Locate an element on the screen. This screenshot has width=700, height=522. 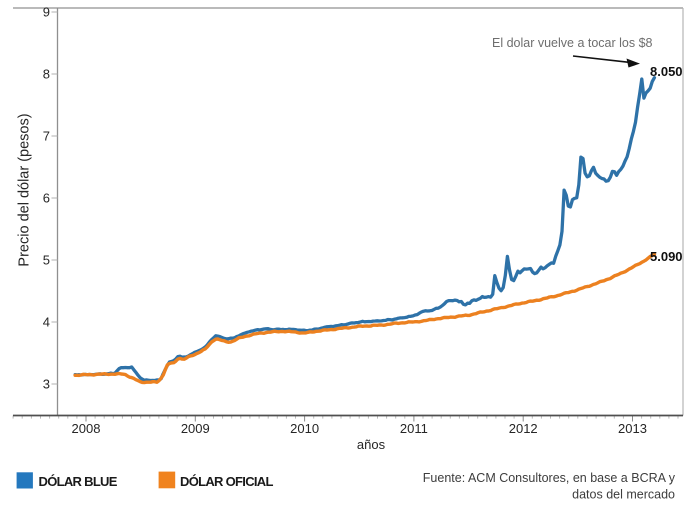
svg-text: años is located at coordinates (371, 444).